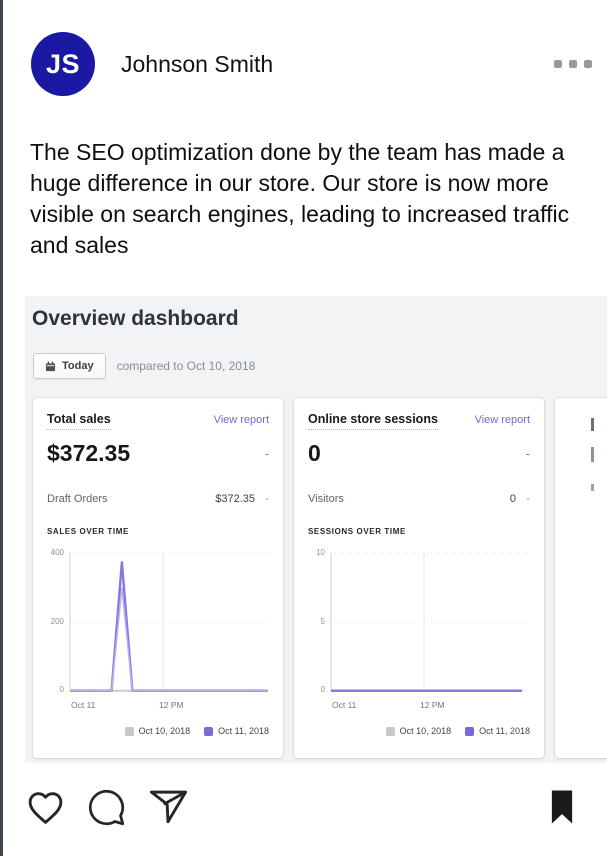 This screenshot has height=856, width=607. Describe the element at coordinates (419, 499) in the screenshot. I see `metric-row: Visitors 0 -` at that location.